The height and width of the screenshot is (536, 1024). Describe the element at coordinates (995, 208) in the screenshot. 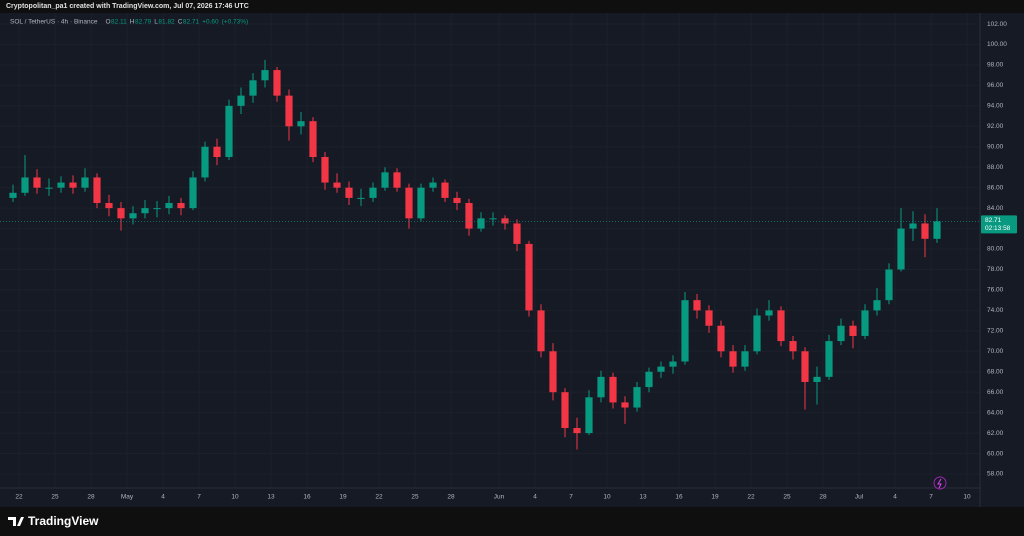

I see `y-tick-label: 84.00` at that location.